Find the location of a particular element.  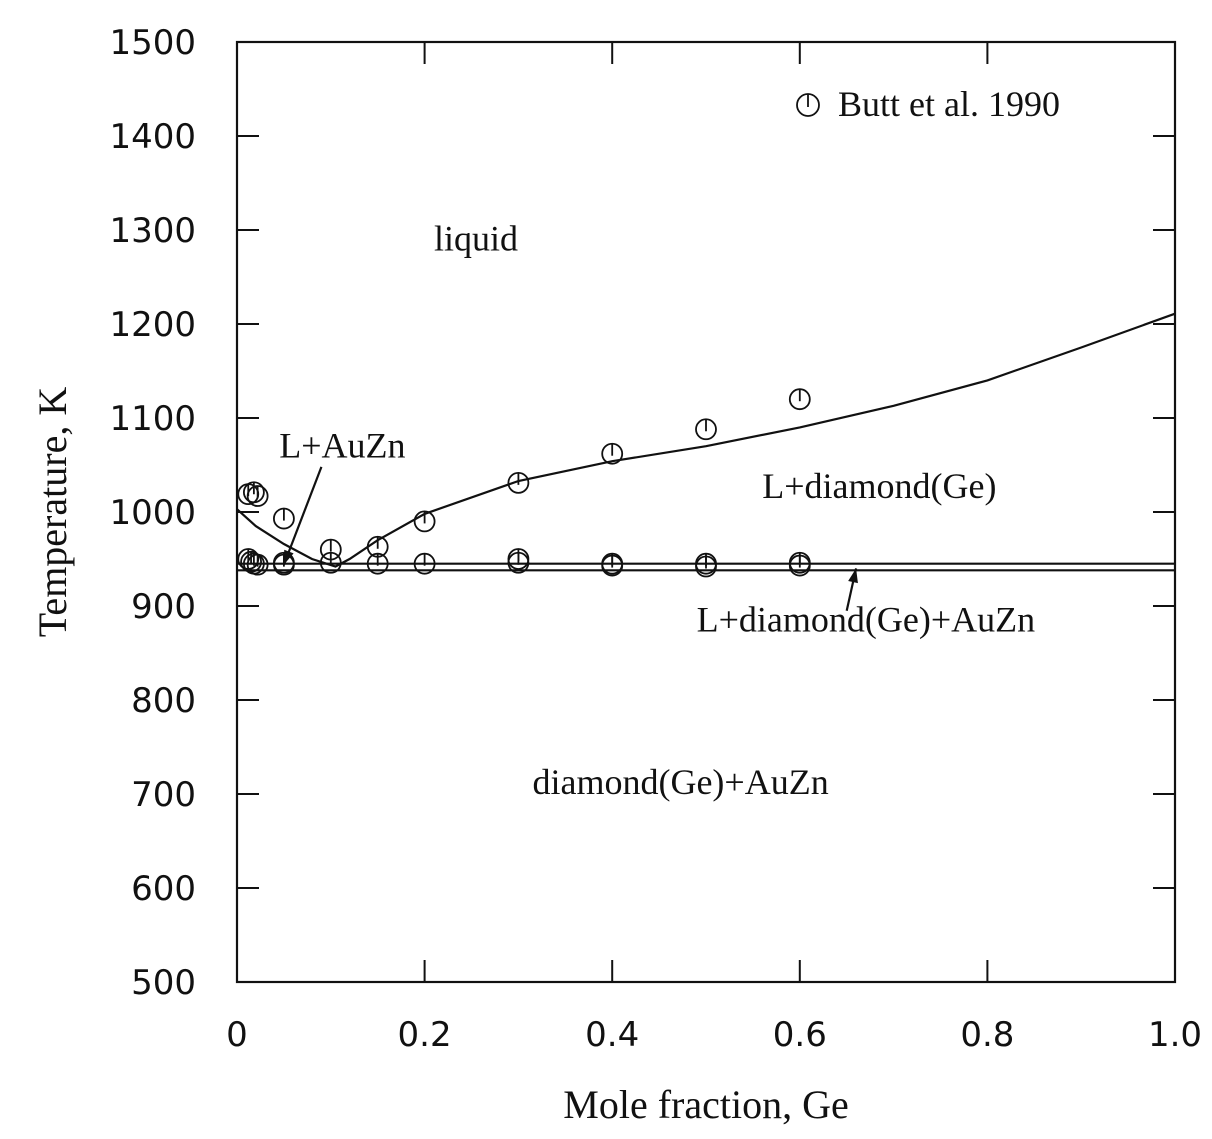

phase-label: liquid is located at coordinates (476, 239).